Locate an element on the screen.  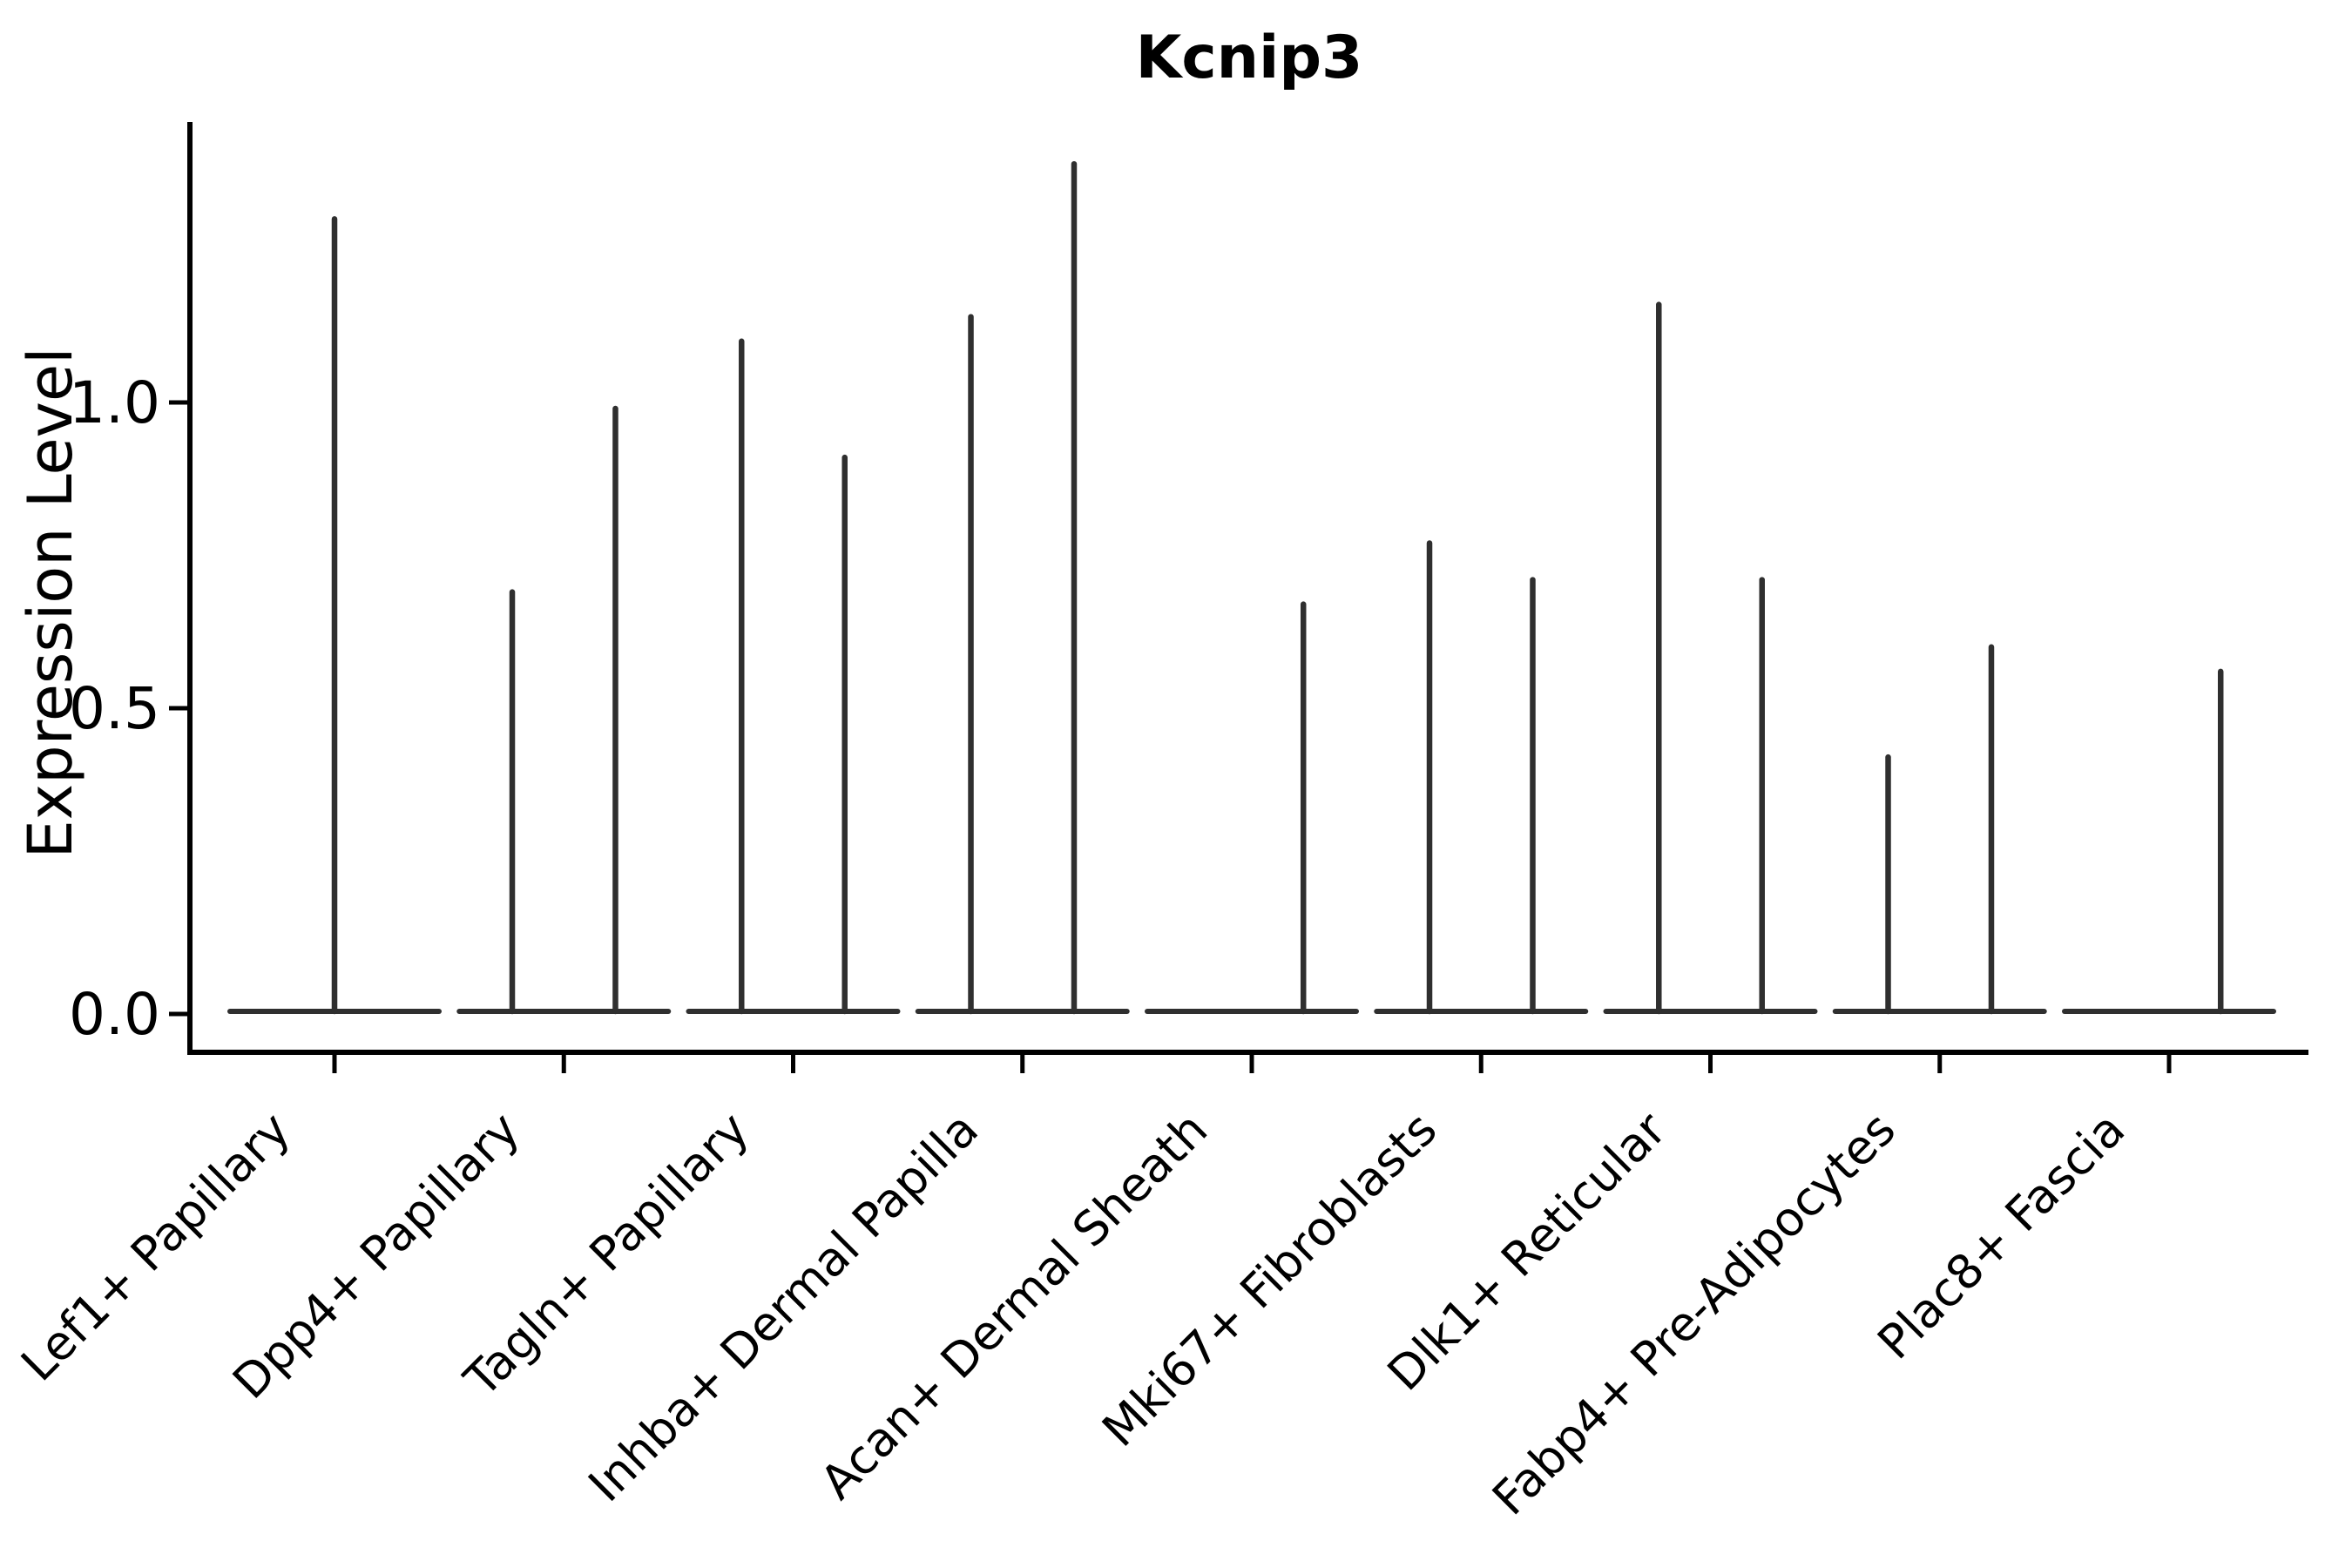
x-axis-tick-label: Plac8+ Fascia is located at coordinates (2001, 1236).